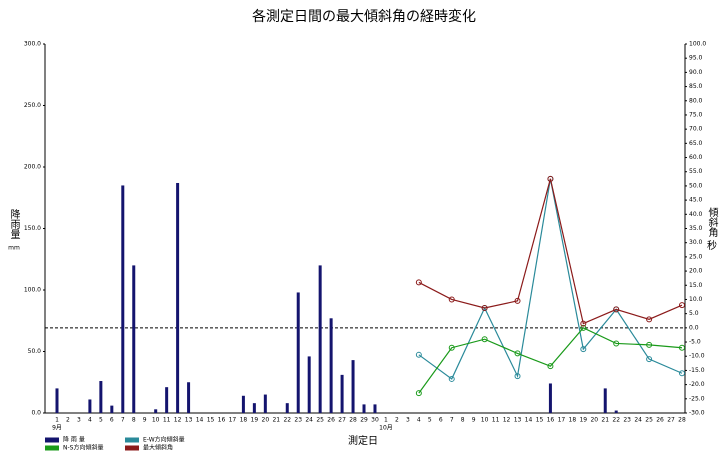 The width and height of the screenshot is (728, 463). I want to click on x-tick-label: 12, so click(507, 420).